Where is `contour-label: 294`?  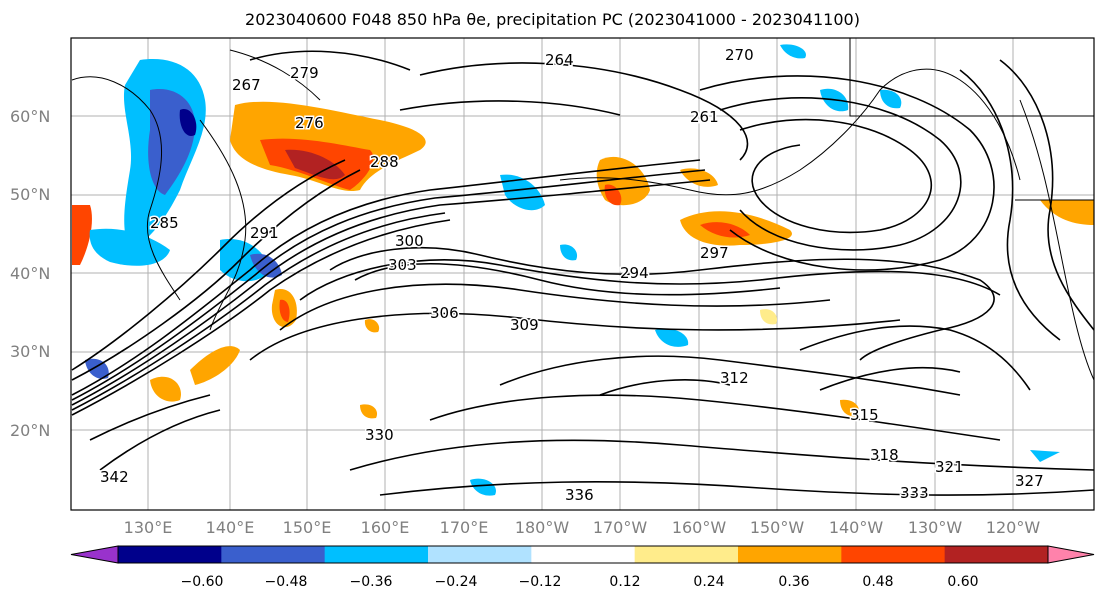 contour-label: 294 is located at coordinates (634, 273).